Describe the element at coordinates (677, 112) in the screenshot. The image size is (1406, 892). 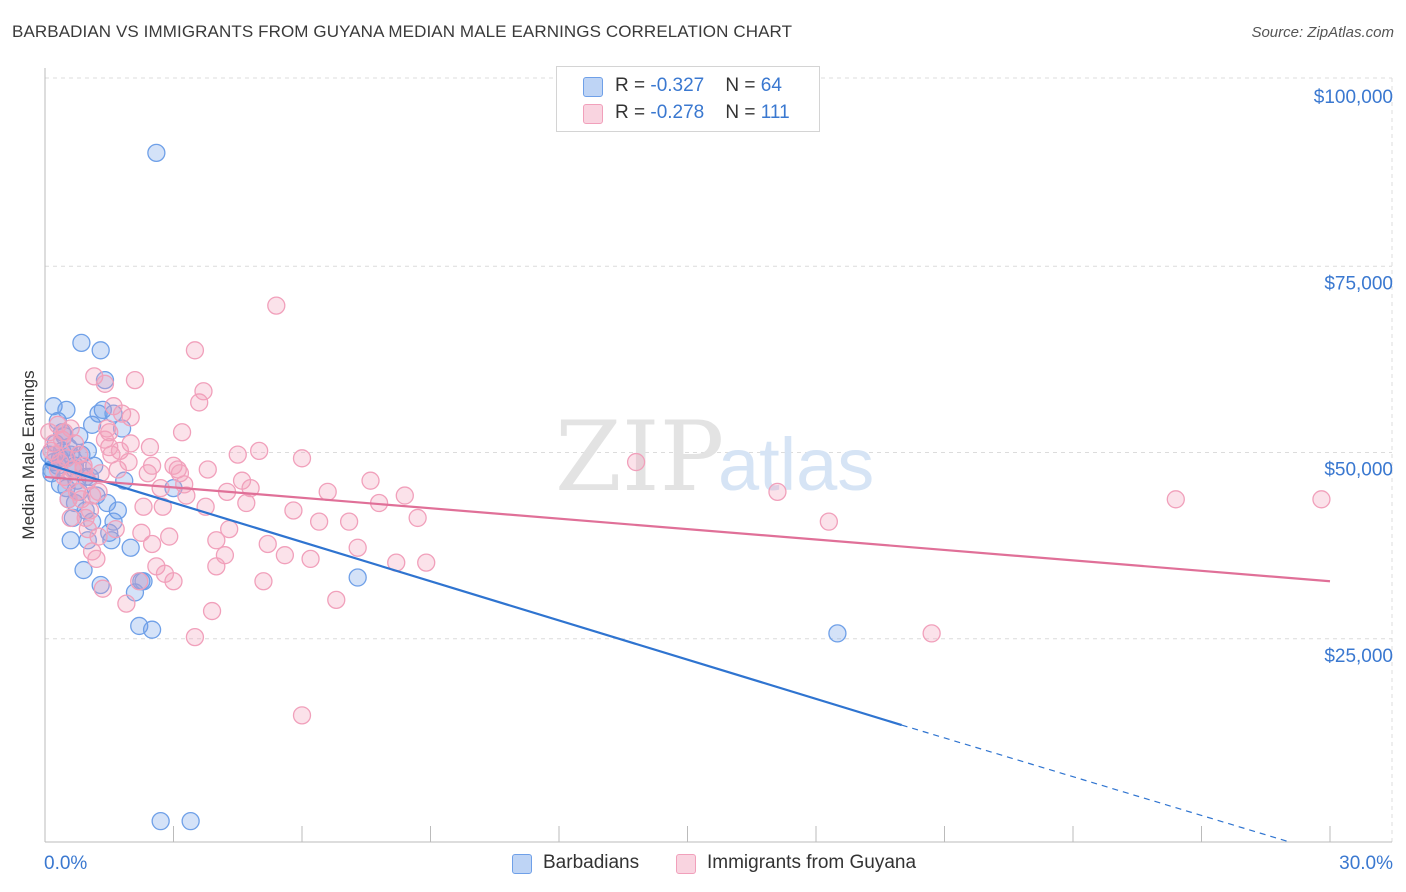
I see `legend-r-value: -0.278` at that location.